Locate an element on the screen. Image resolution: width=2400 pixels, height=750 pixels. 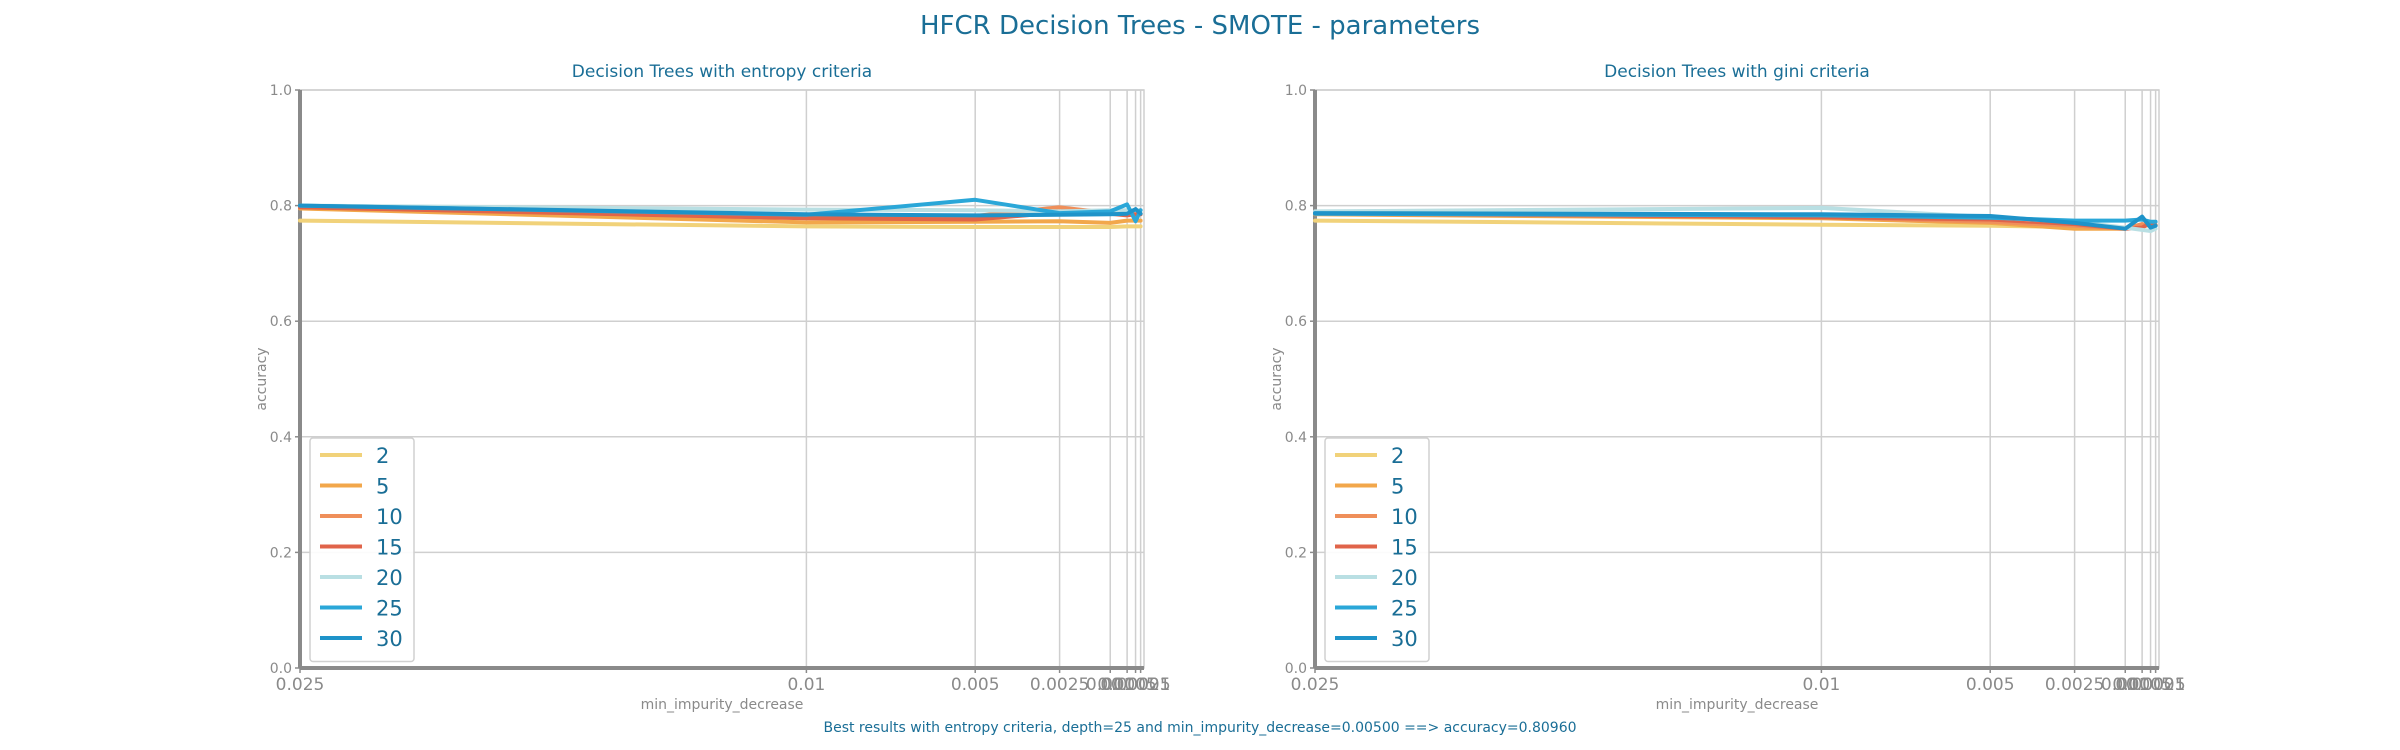
subplot-title: Decision Trees with entropy criteria is located at coordinates (722, 72).